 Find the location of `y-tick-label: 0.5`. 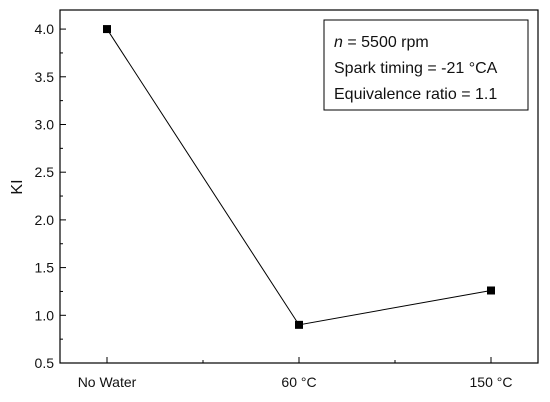

y-tick-label: 0.5 is located at coordinates (45, 363).